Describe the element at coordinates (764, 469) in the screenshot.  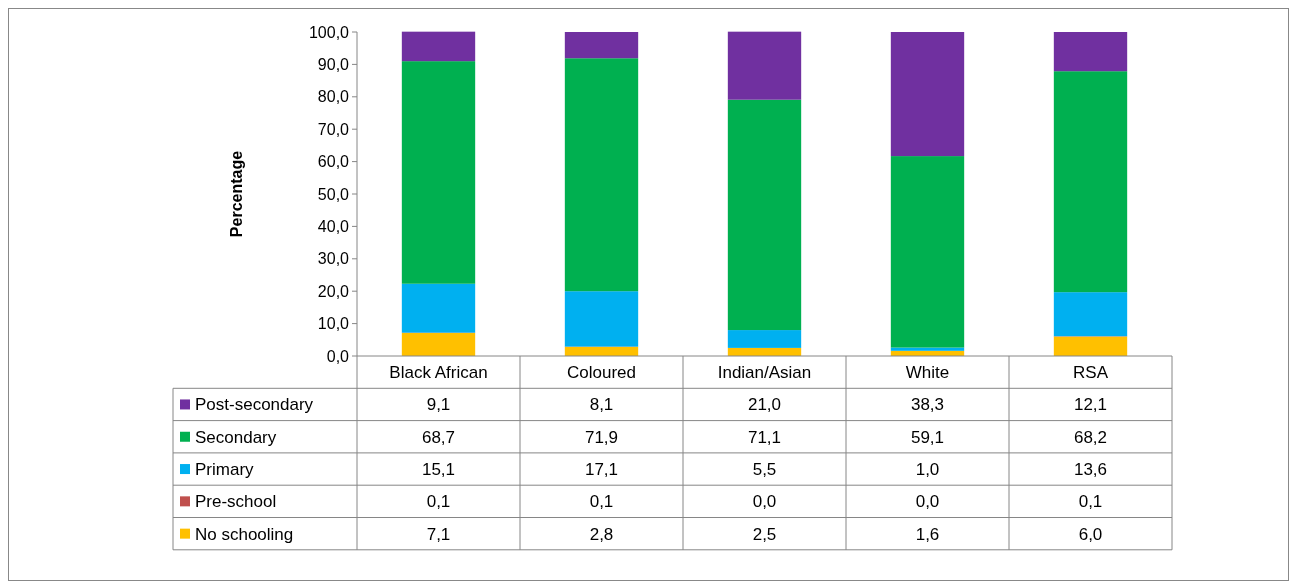
I see `data-label: 5,5` at that location.